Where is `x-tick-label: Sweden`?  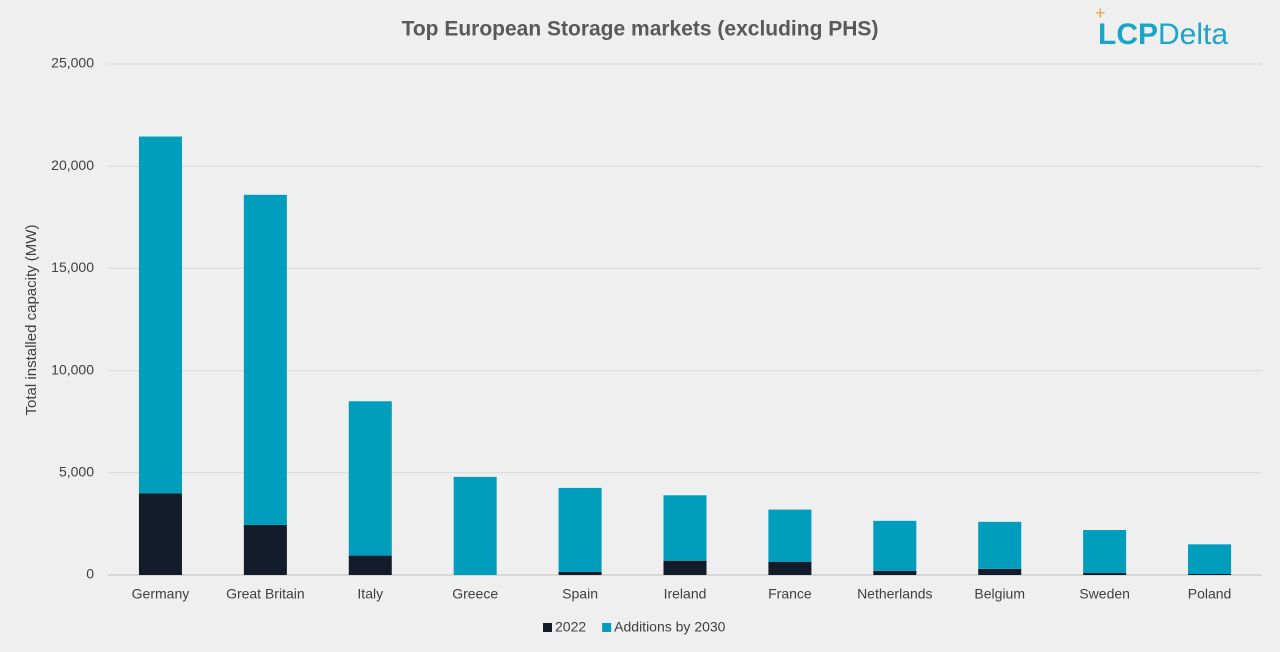 x-tick-label: Sweden is located at coordinates (1104, 594).